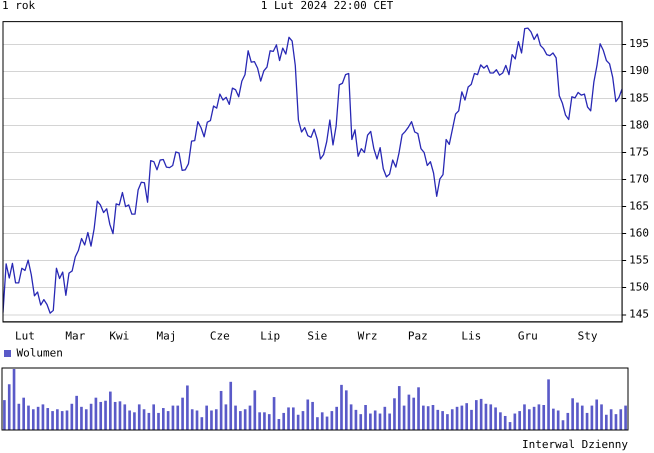 This screenshot has width=654, height=453. Describe the element at coordinates (639, 71) in the screenshot. I see `y-tick-label: 190` at that location.